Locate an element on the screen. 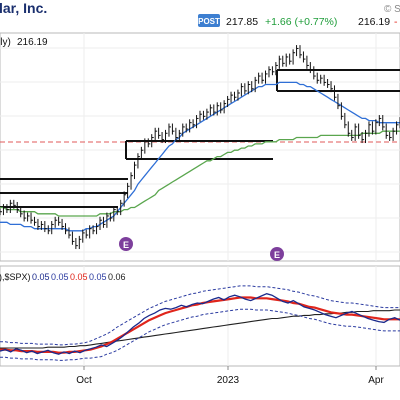 Image resolution: width=400 pixels, height=400 pixels. price-series-label: ily) is located at coordinates (5, 42).